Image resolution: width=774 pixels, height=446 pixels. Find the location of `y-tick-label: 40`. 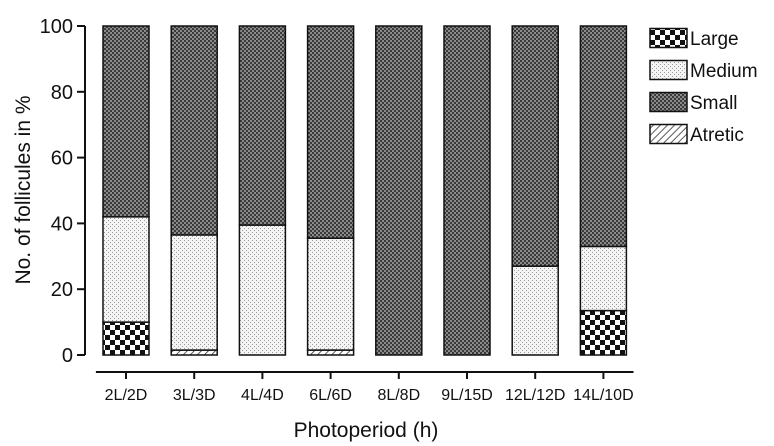

y-tick-label: 40 is located at coordinates (62, 224).